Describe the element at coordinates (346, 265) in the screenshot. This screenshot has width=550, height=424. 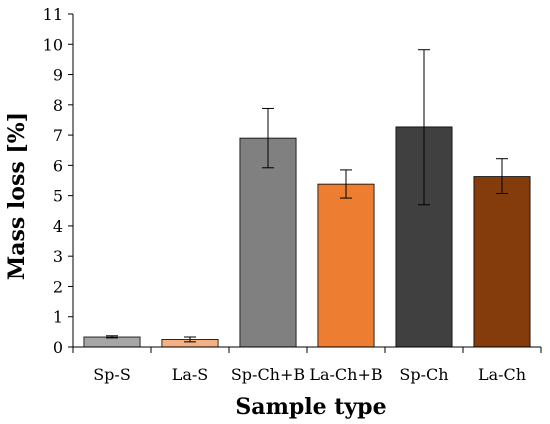
I see `bar-la-ch-b` at that location.